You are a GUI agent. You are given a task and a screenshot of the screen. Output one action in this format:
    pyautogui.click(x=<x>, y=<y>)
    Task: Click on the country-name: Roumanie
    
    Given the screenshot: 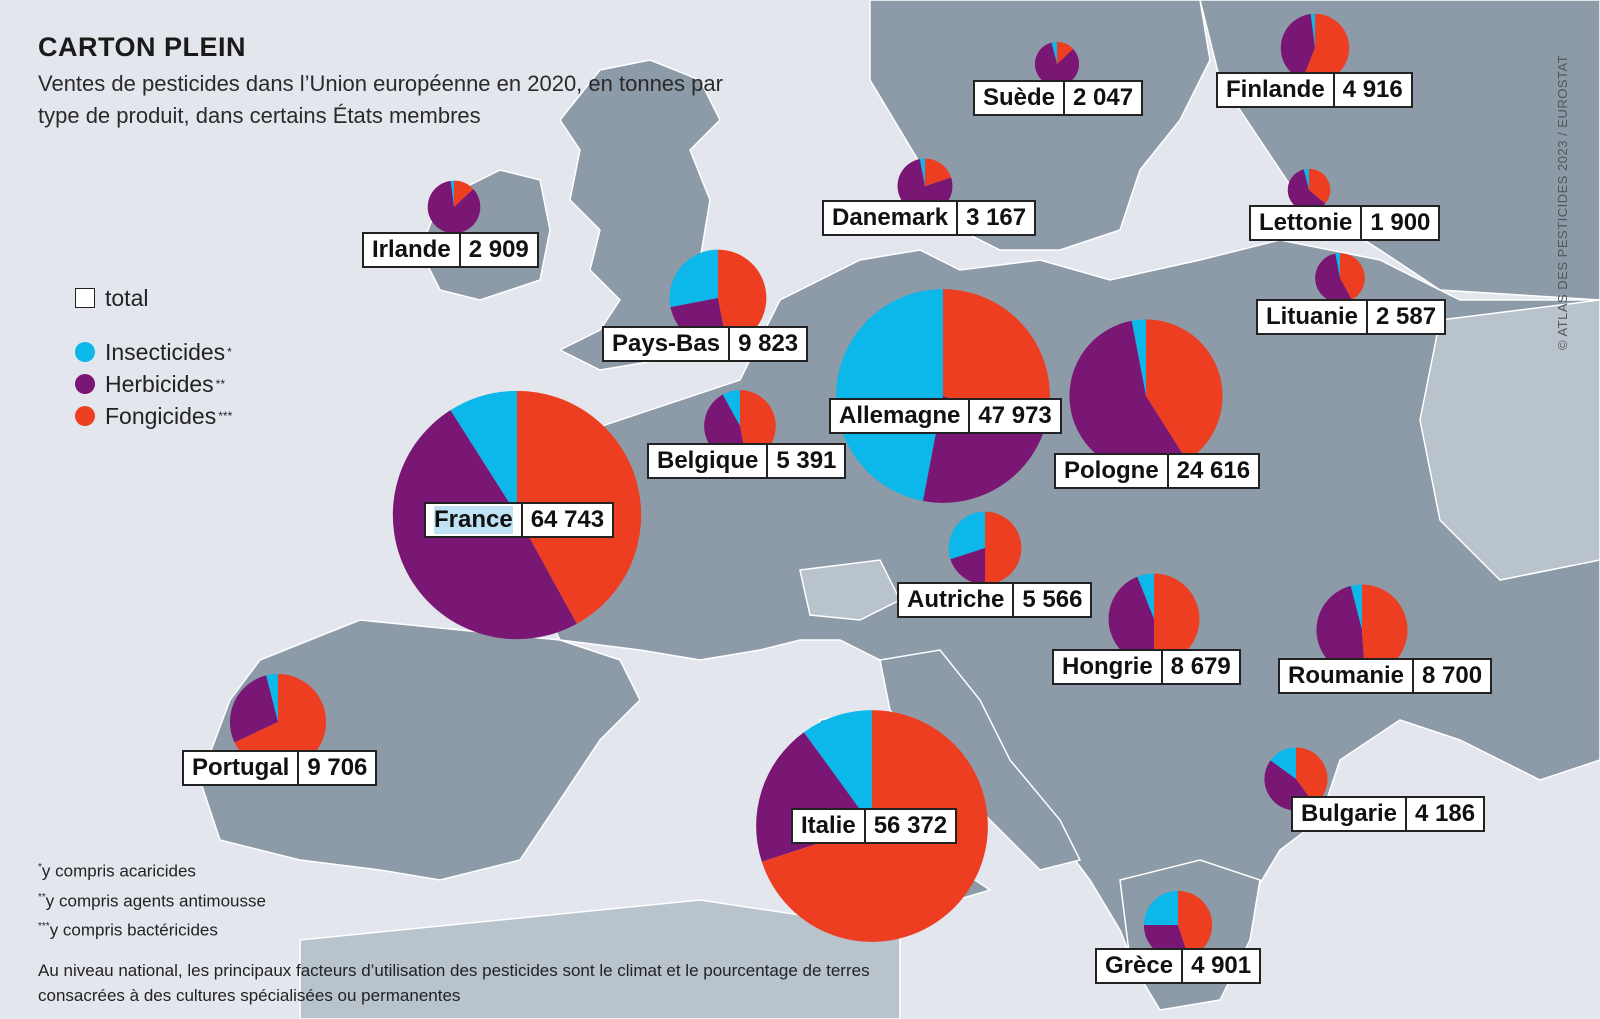 What is the action you would take?
    pyautogui.click(x=1347, y=676)
    